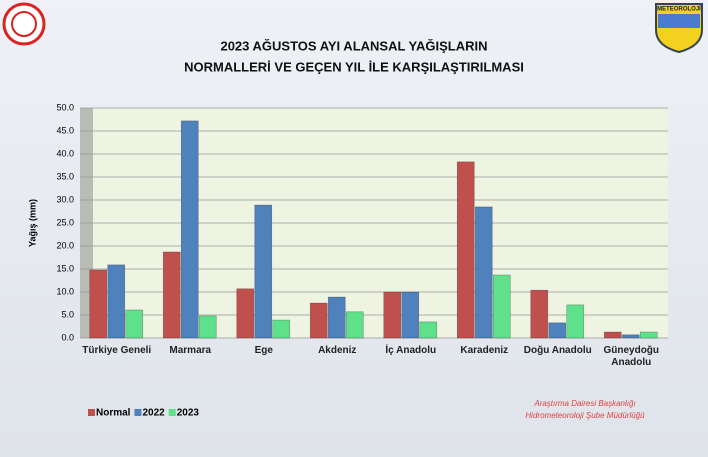 Image resolution: width=708 pixels, height=457 pixels. I want to click on y-tick-label: 30.0, so click(65, 199).